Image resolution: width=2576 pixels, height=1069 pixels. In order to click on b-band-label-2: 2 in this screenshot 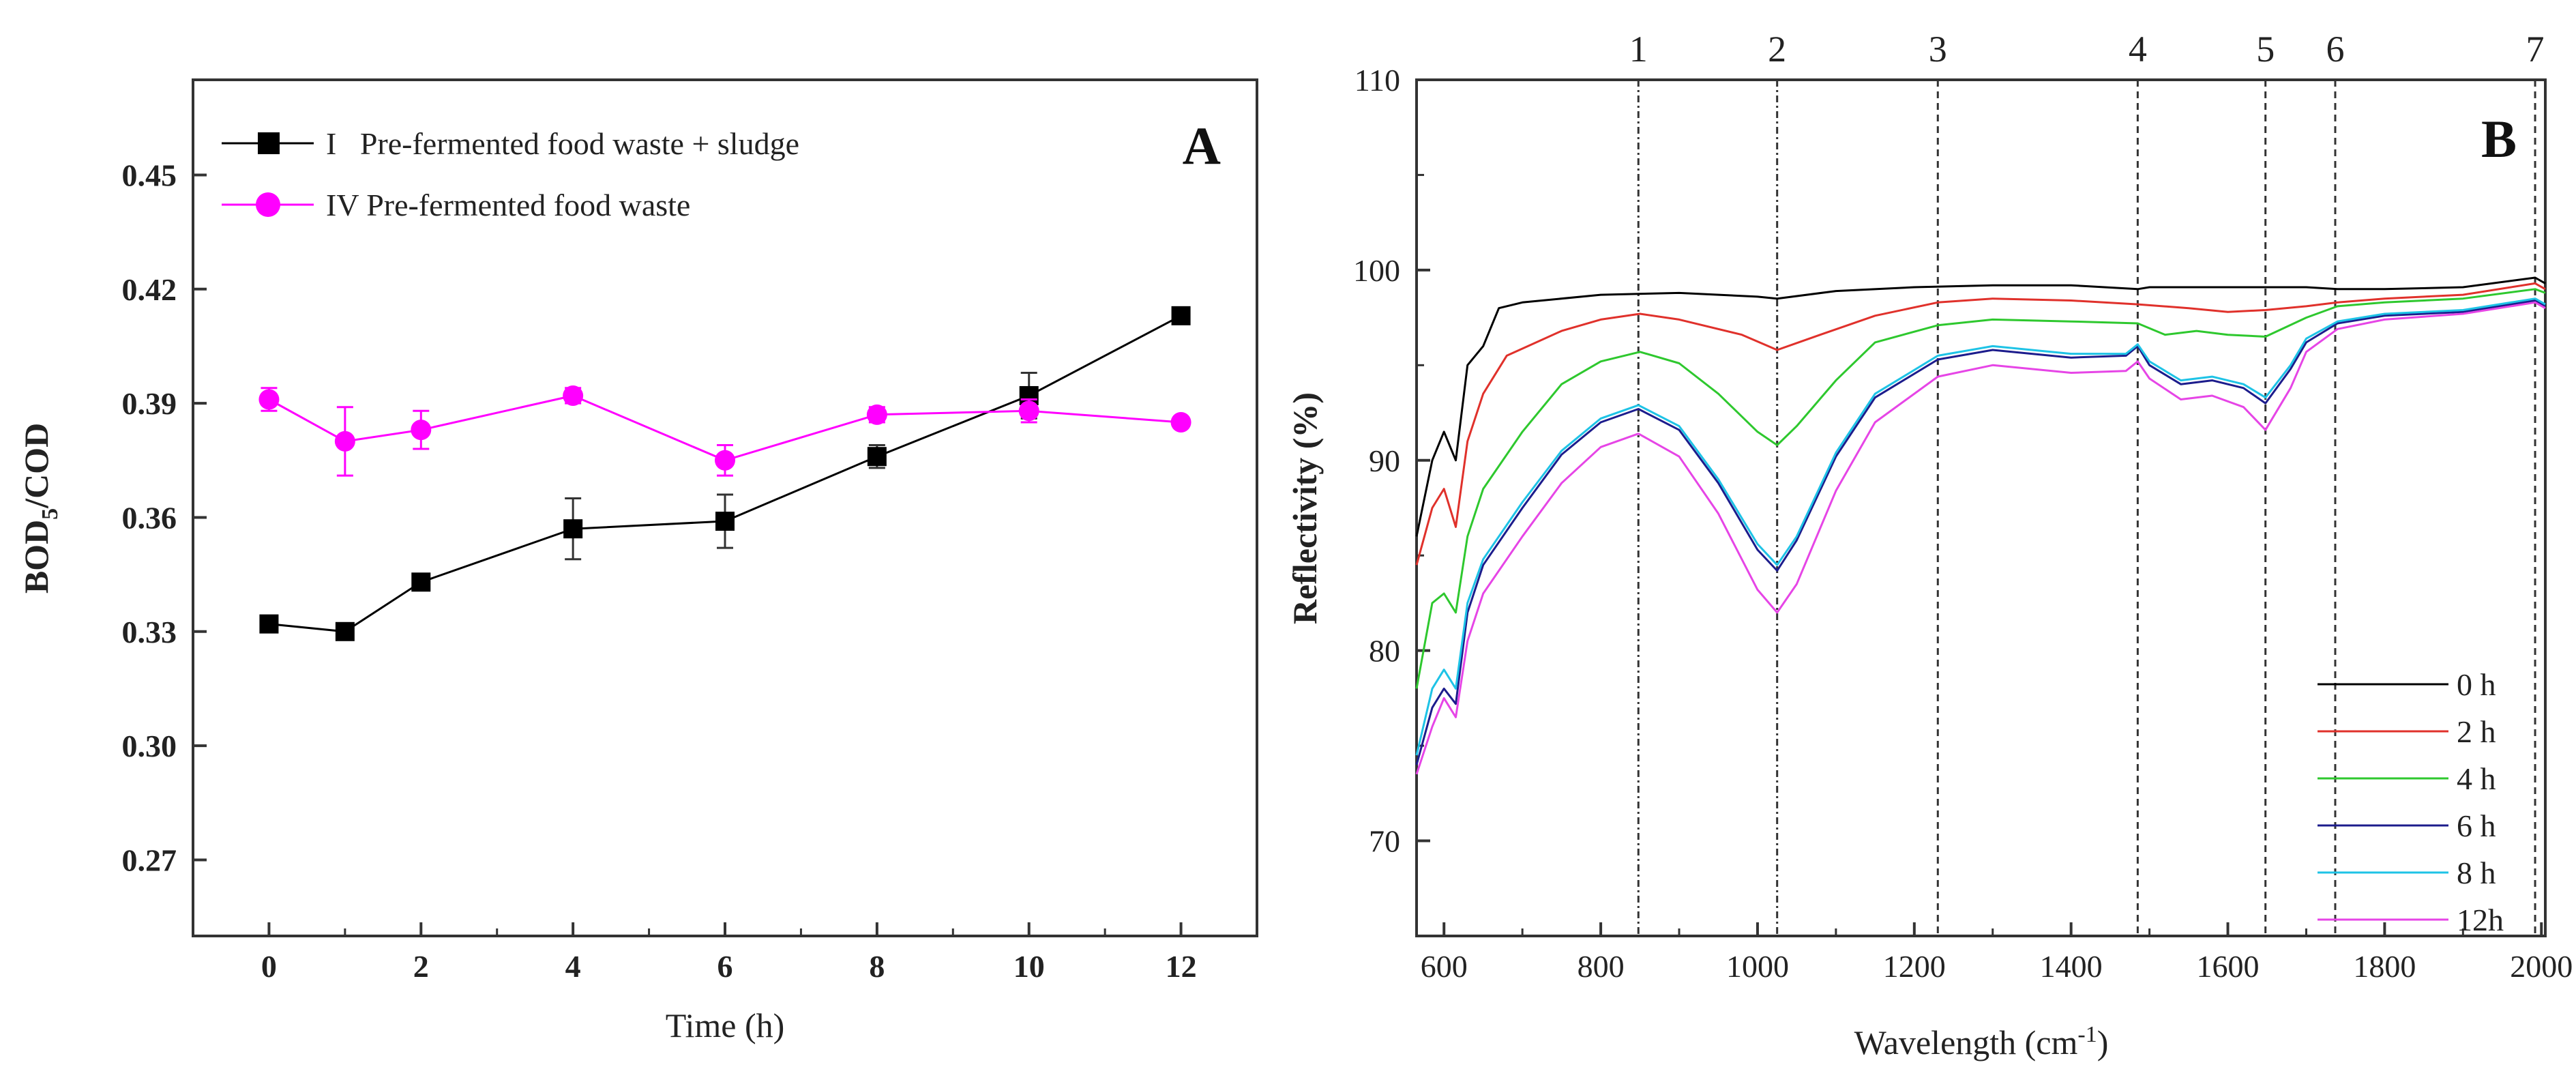, I will do `click(1777, 50)`.